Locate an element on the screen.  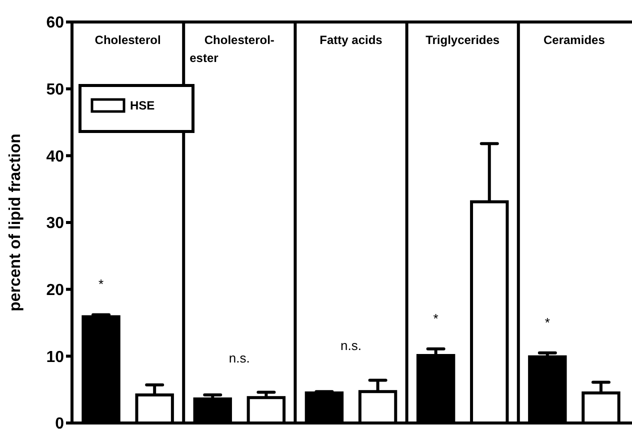
y-tick-label: 20 is located at coordinates (55, 290).